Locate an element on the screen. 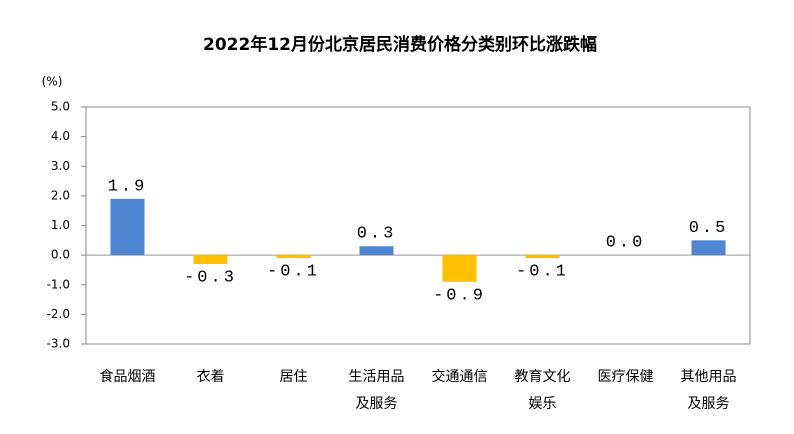 The image size is (794, 434). x-tick-label: 教育文化娱乐 is located at coordinates (543, 390).